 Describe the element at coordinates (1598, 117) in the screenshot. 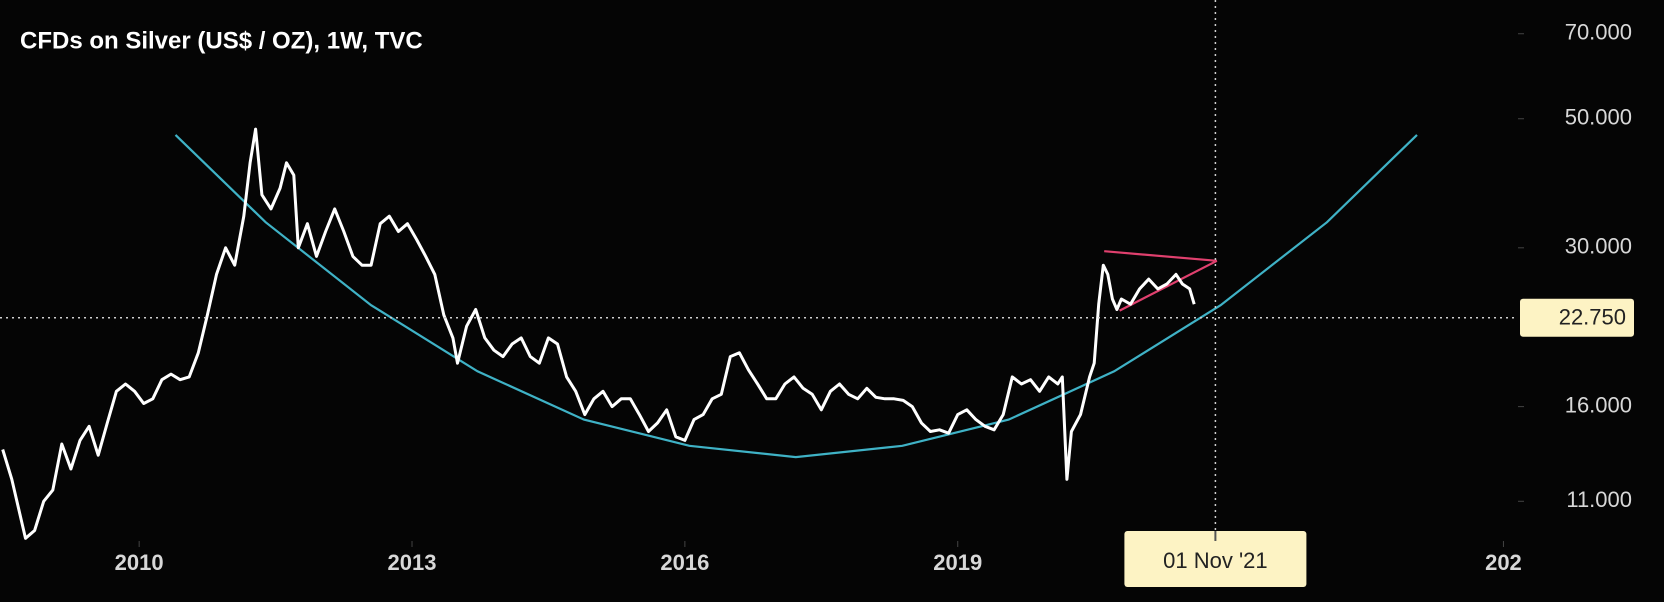

I see `y-tick-label: 50.000` at that location.